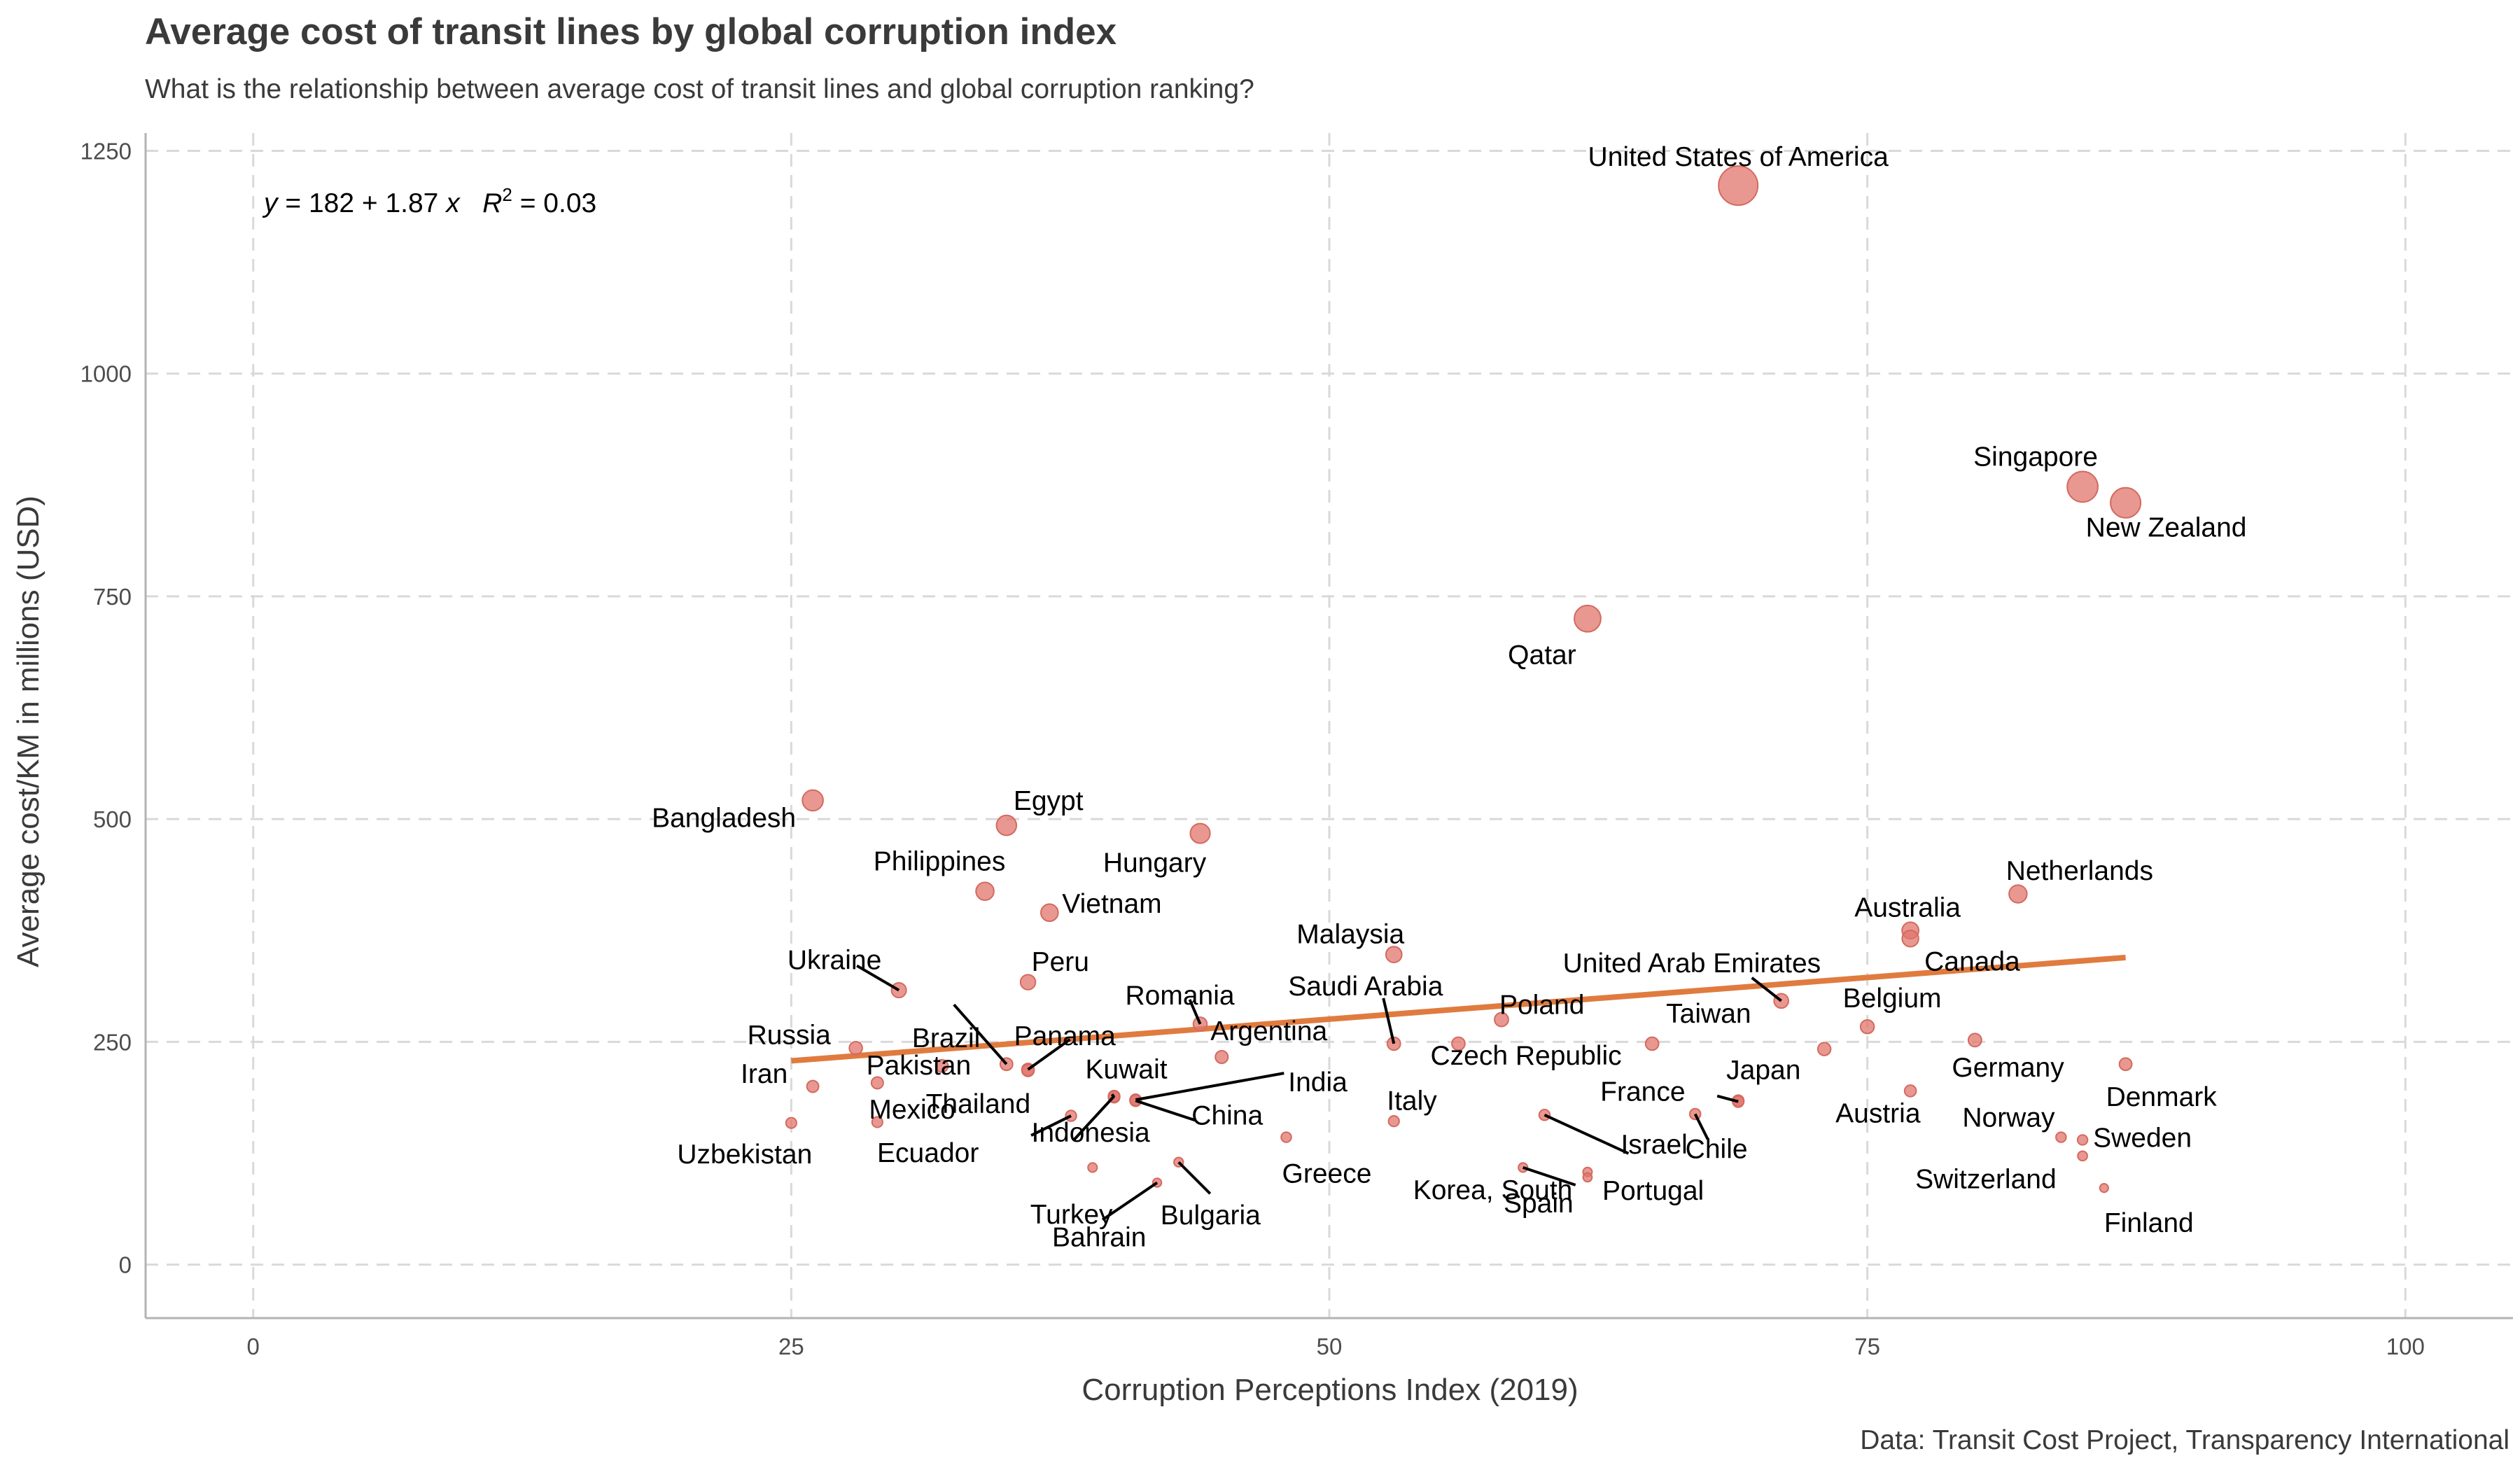  Describe the element at coordinates (106, 151) in the screenshot. I see `y-tick-label: 1250` at that location.